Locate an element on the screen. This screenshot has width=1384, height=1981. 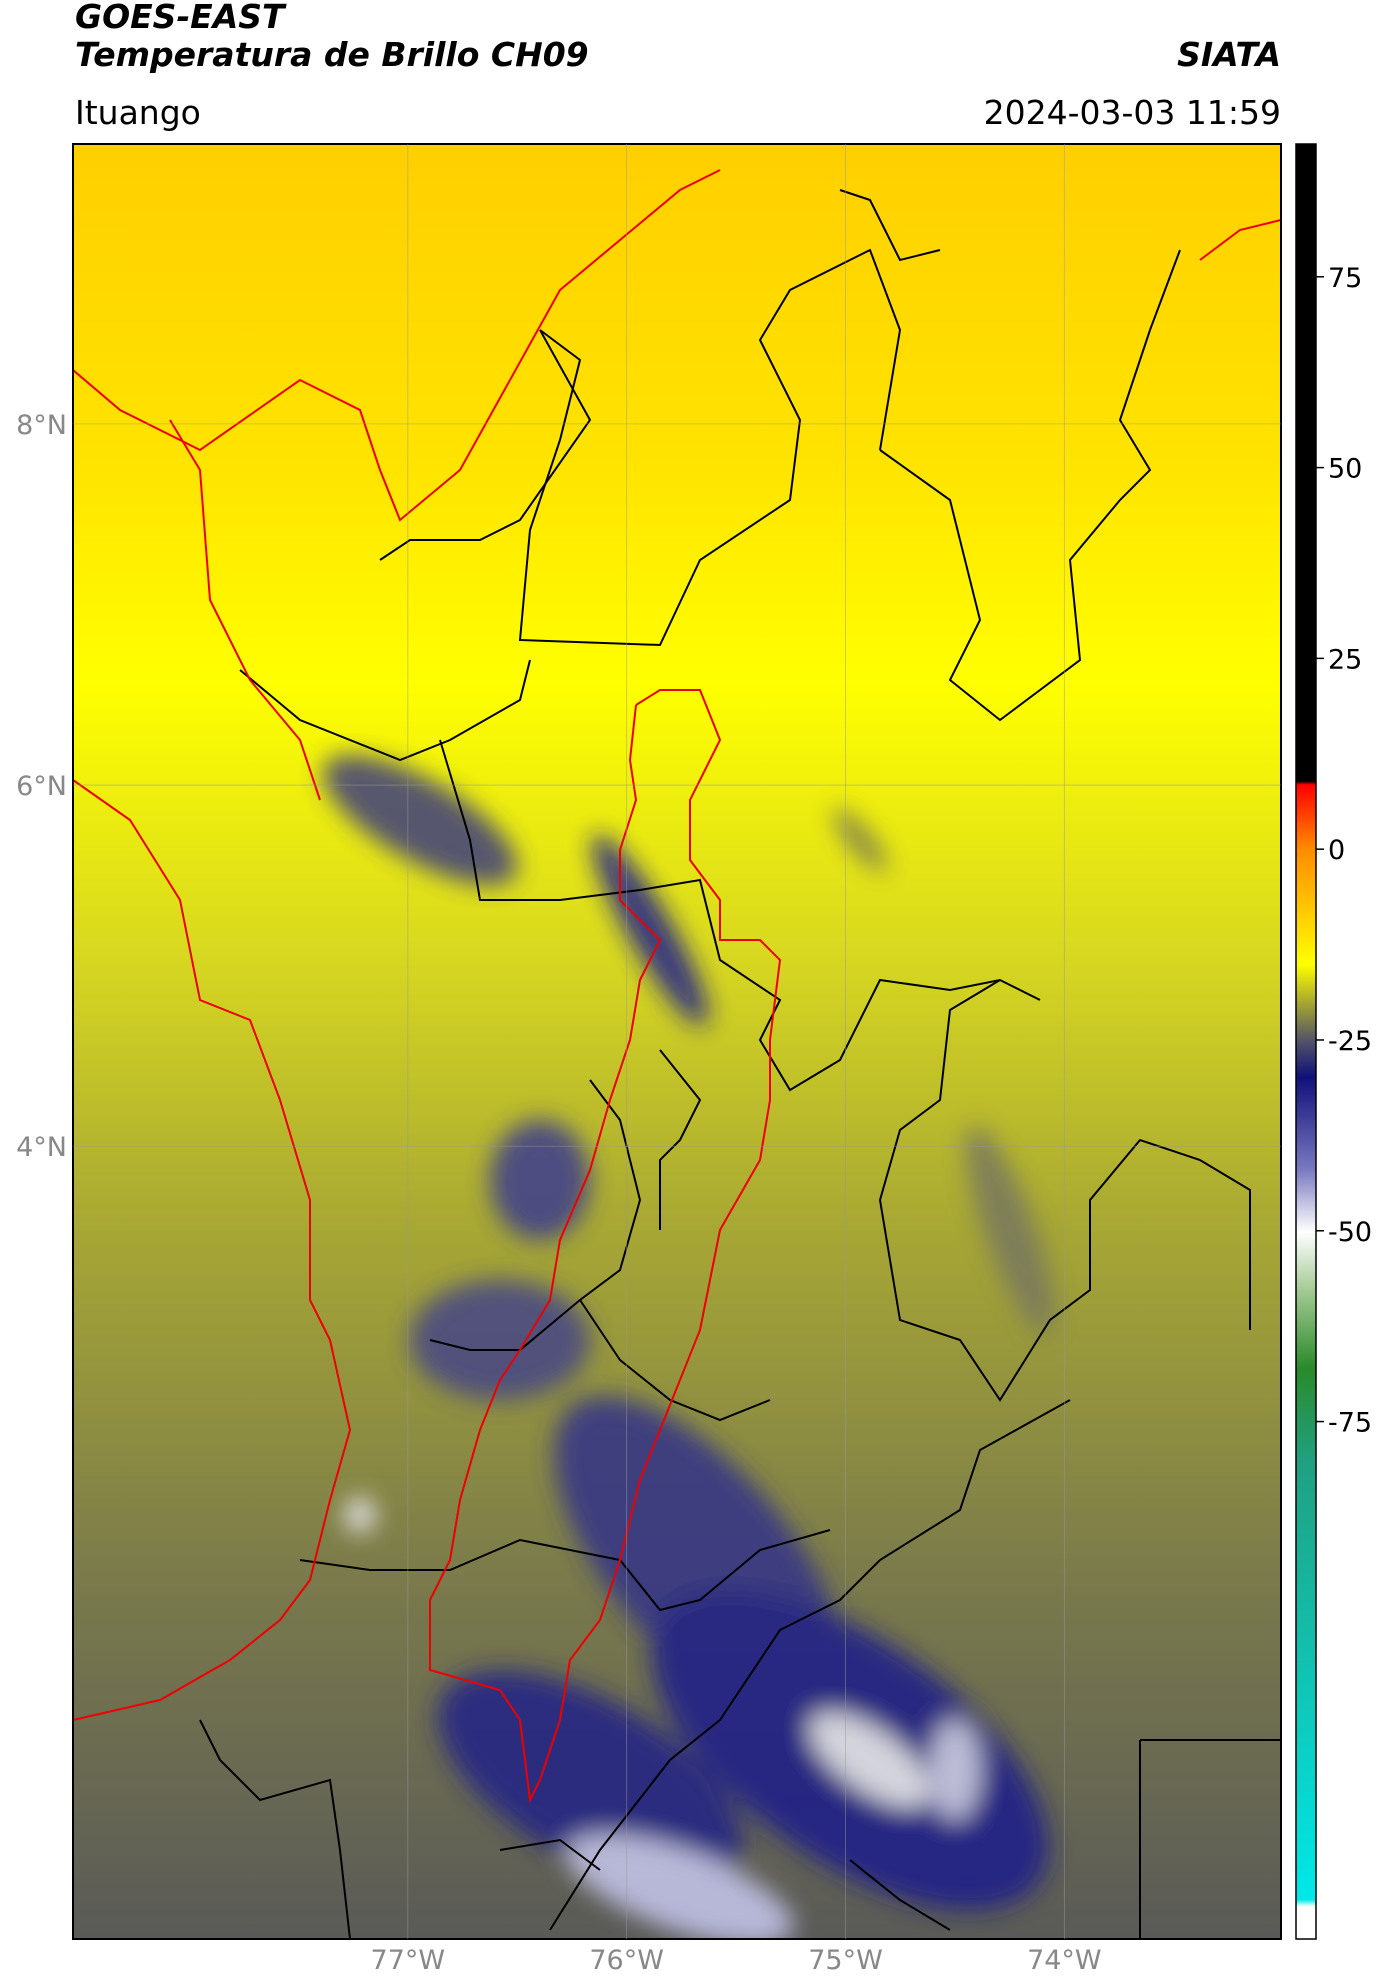
colorbar-tick-label: 0 is located at coordinates (1336, 850).